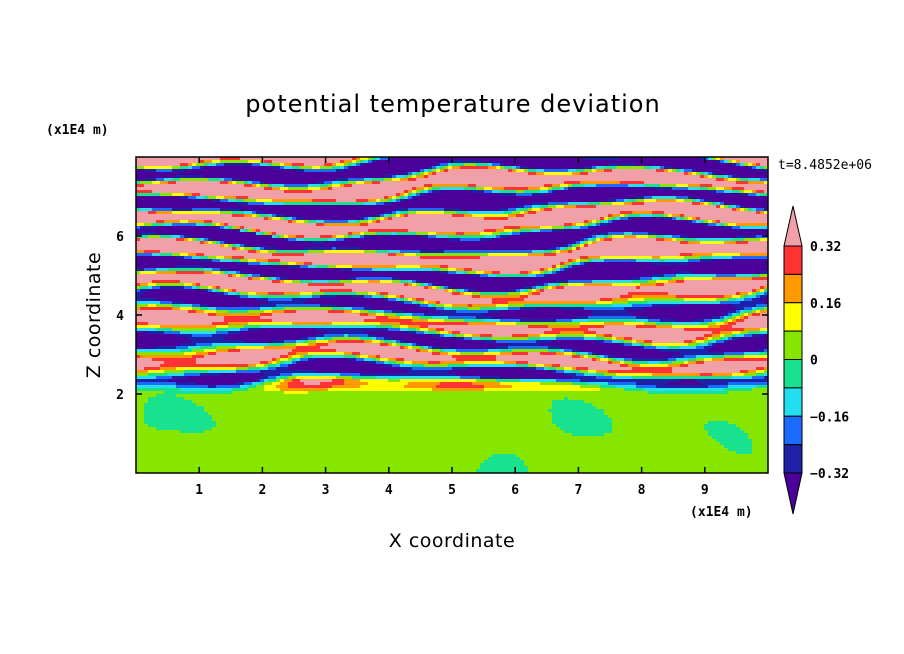  I want to click on colorbar-segment, so click(793, 402).